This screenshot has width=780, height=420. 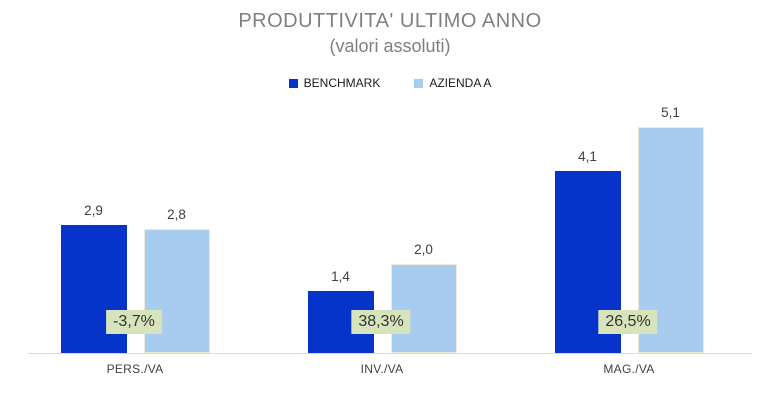 What do you see at coordinates (390, 353) in the screenshot?
I see `x-axis-line` at bounding box center [390, 353].